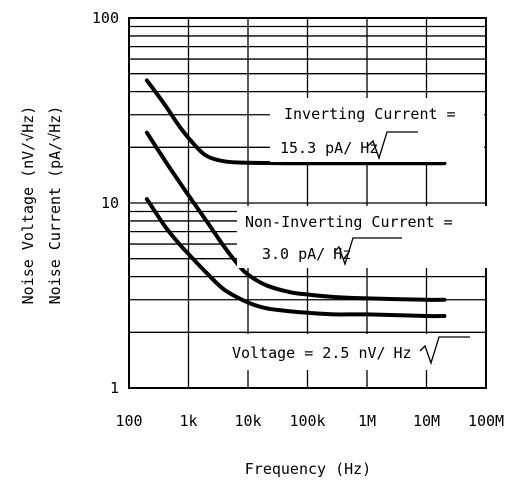 This screenshot has height=483, width=529. I want to click on annotation-inverting-value: 15.3 pA/Hz, so click(329, 148).